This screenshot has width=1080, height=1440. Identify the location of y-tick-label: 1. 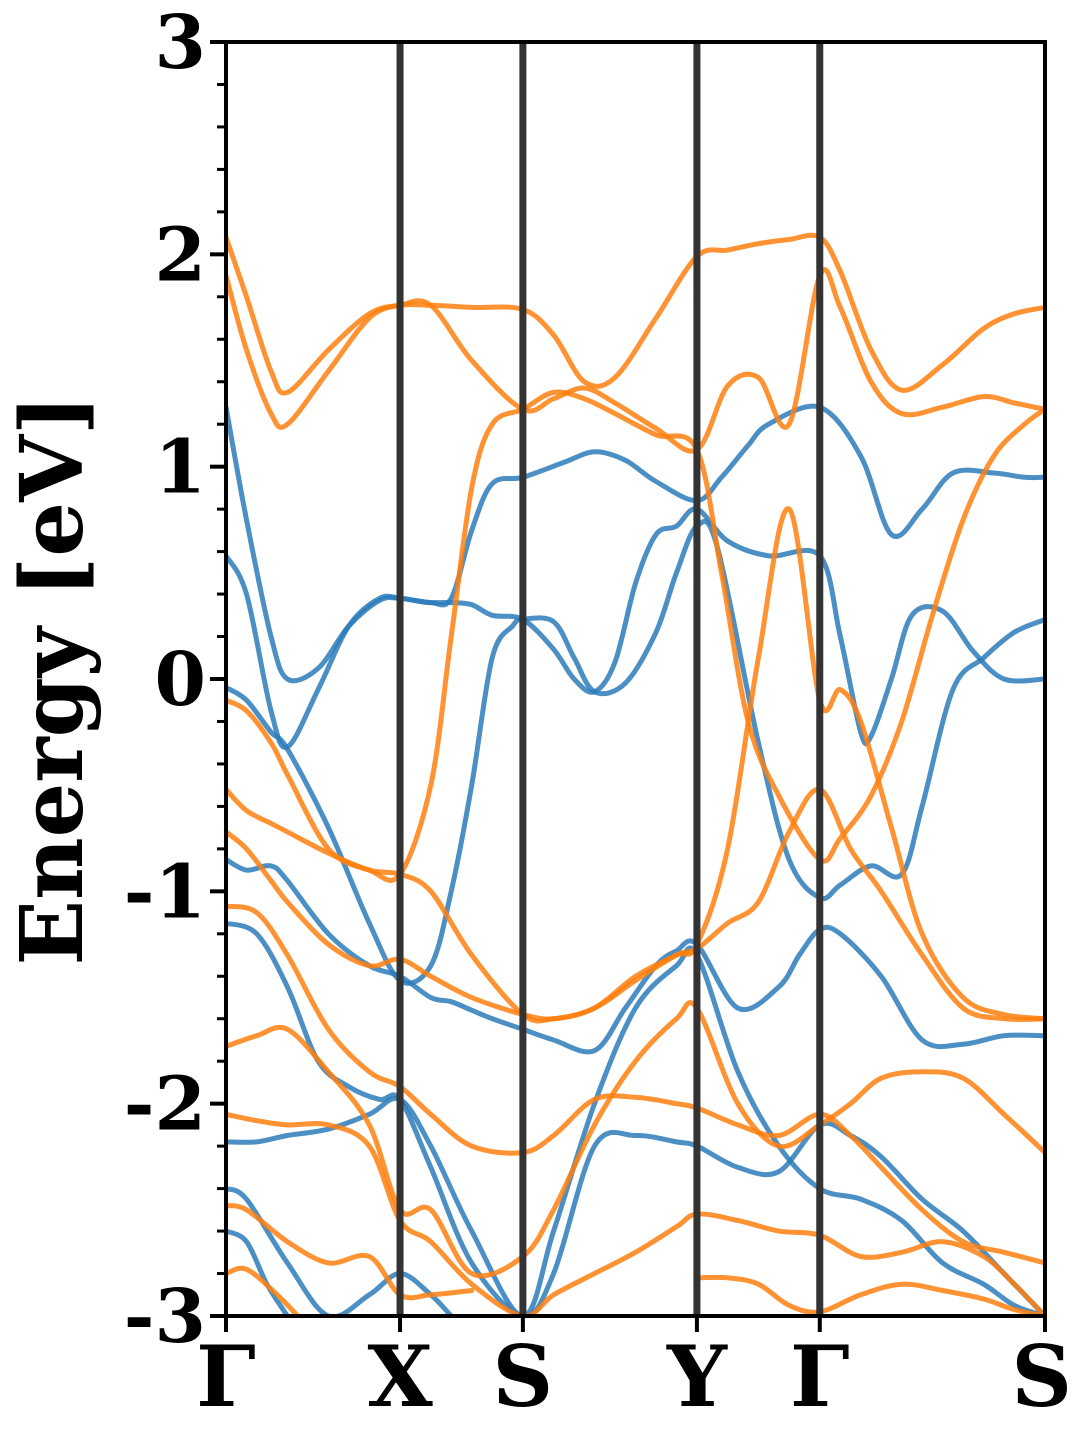
(181, 468).